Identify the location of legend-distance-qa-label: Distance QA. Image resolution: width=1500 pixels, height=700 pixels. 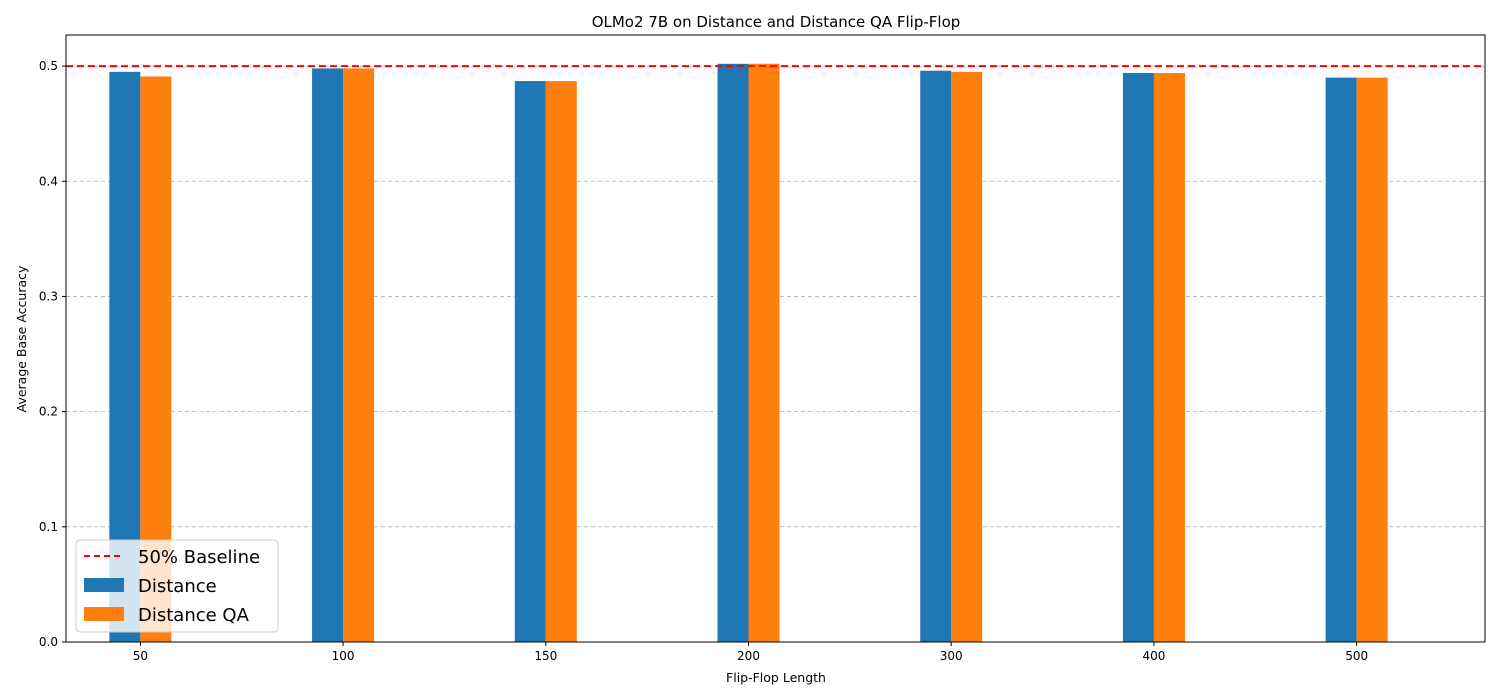
(194, 615).